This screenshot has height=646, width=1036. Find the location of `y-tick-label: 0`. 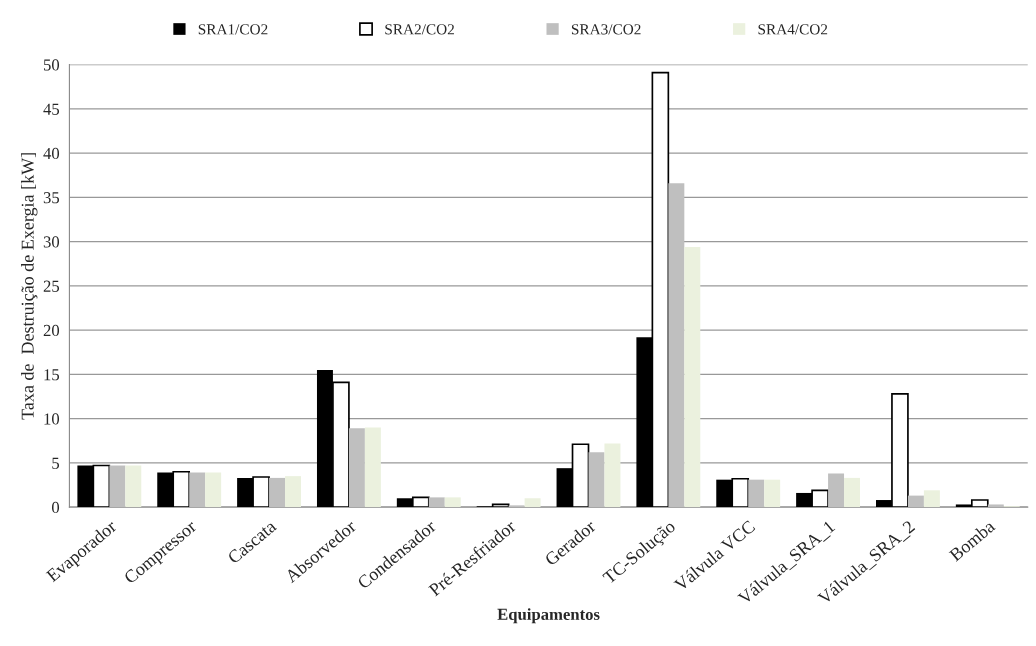

y-tick-label: 0 is located at coordinates (55, 507).